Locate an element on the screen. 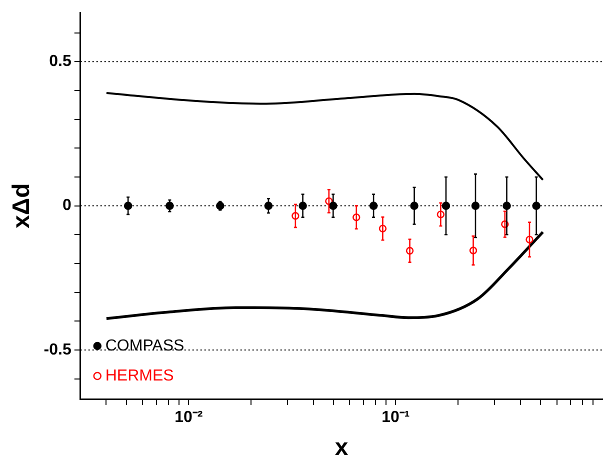 Image resolution: width=608 pixels, height=467 pixels. x-tick-label: 10⁻¹ is located at coordinates (396, 417).